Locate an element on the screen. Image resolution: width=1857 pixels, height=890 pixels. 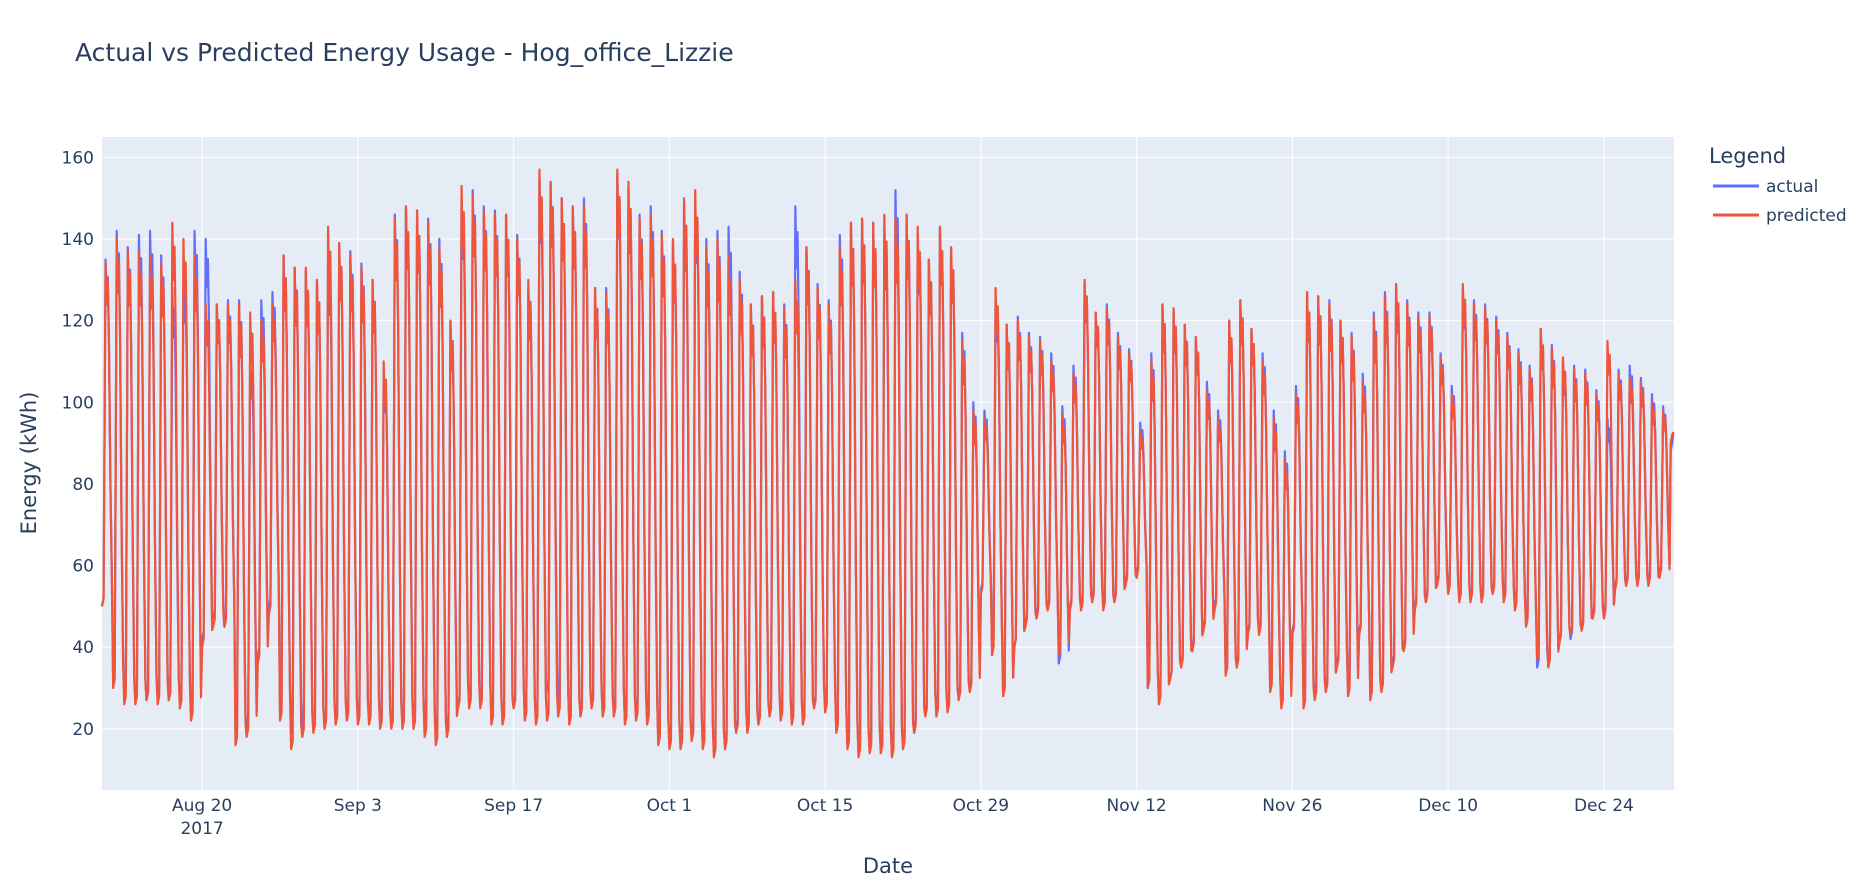
x-tick-label: Sep 17 is located at coordinates (513, 806).